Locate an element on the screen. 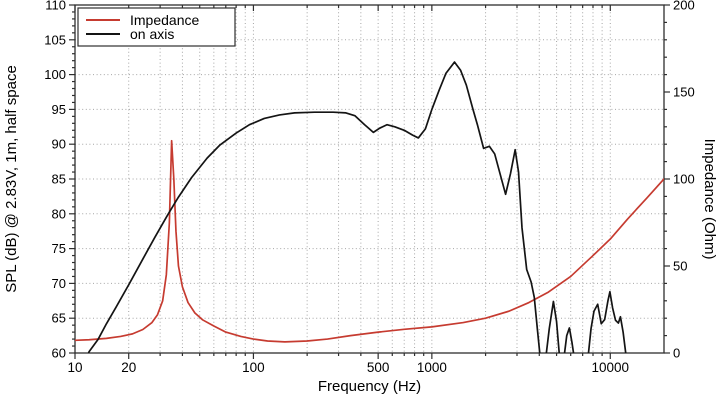  x-tick-label: 100 is located at coordinates (253, 367).